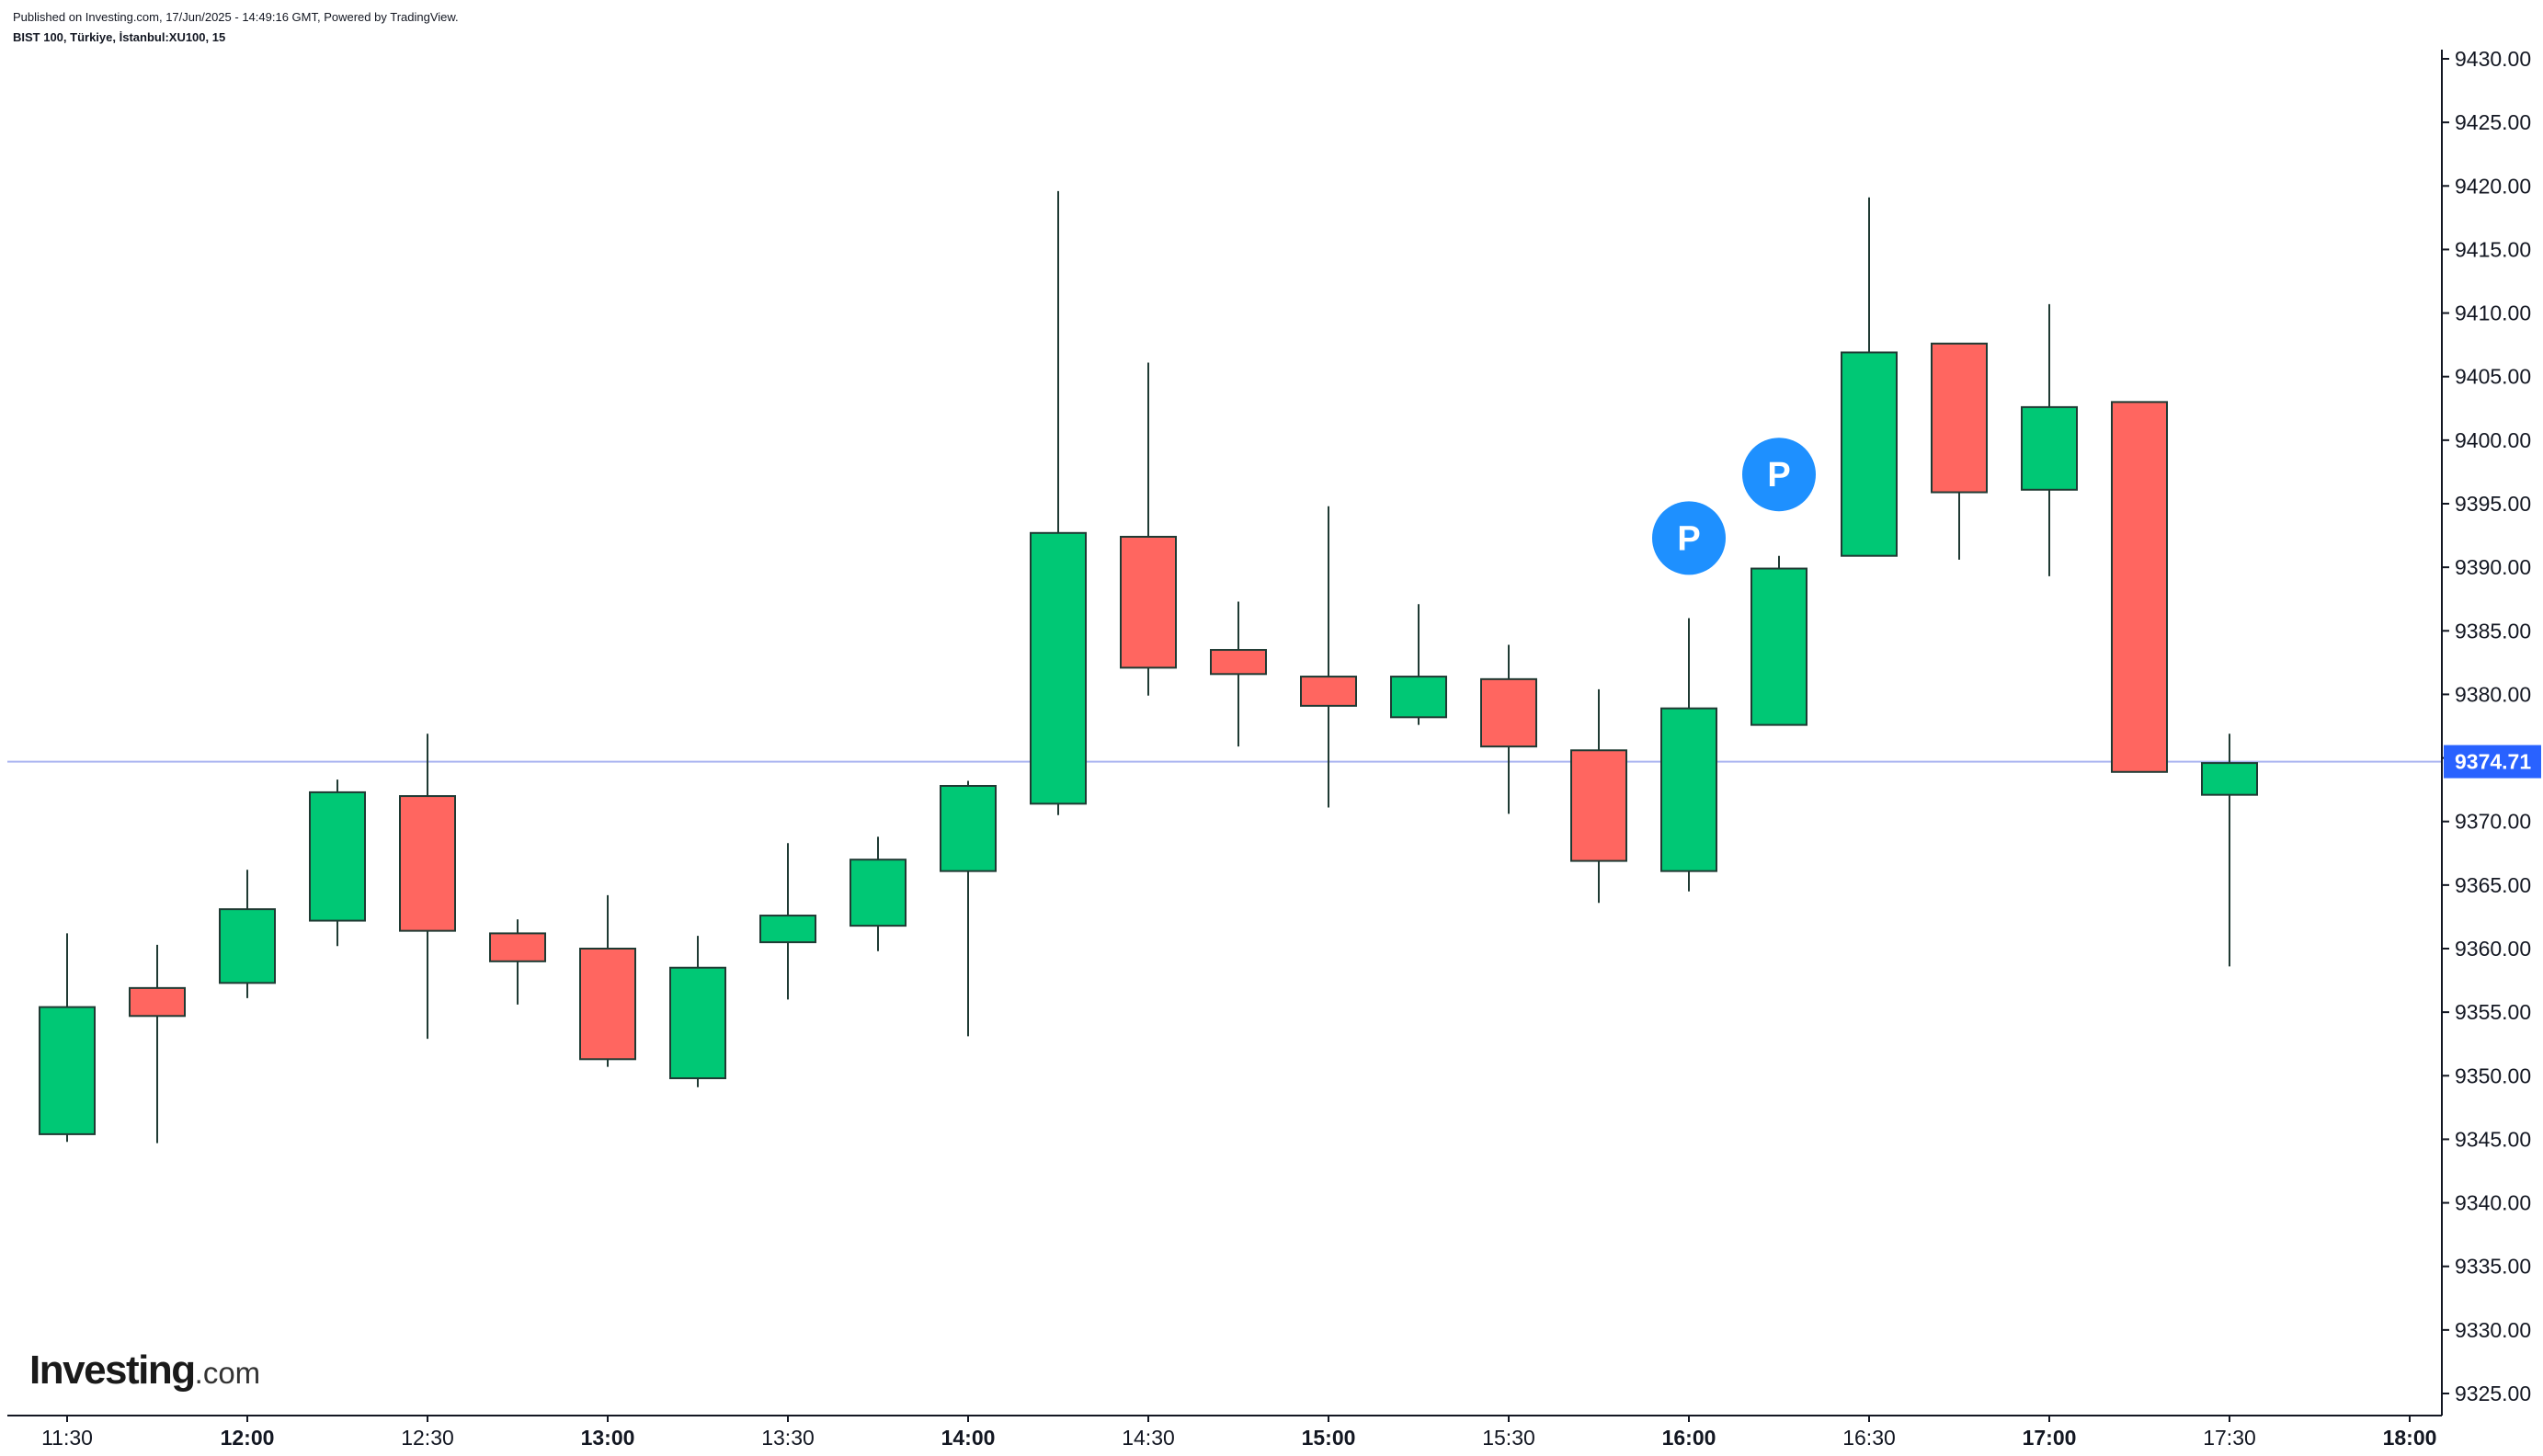 Image resolution: width=2543 pixels, height=1456 pixels. Describe the element at coordinates (2493, 1267) in the screenshot. I see `y-tick-label-2: 9335.00` at that location.